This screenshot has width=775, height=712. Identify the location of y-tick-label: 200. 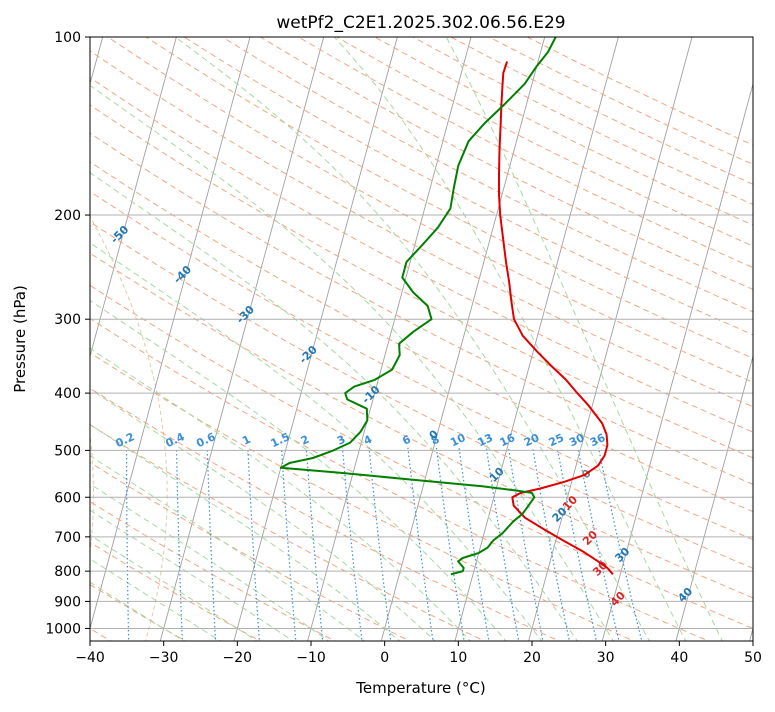
(67, 216).